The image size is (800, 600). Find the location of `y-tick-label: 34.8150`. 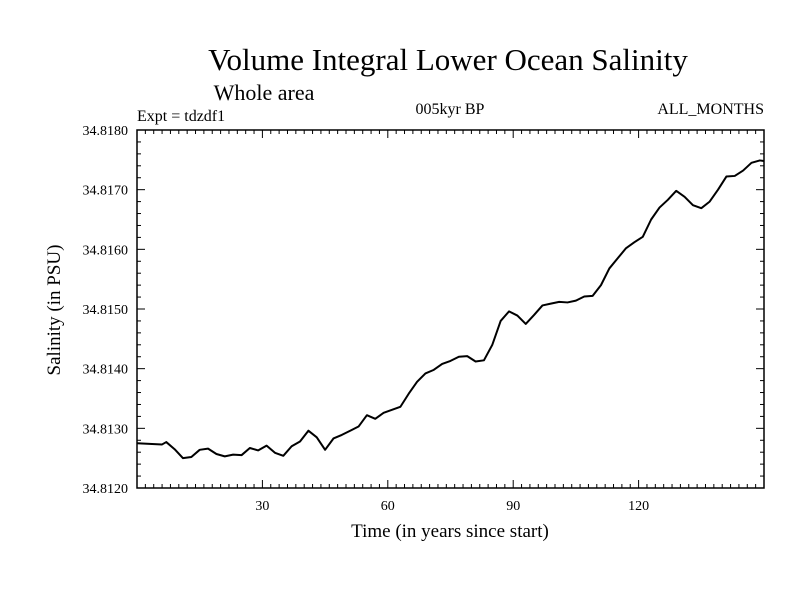

y-tick-label: 34.8150 is located at coordinates (106, 310).